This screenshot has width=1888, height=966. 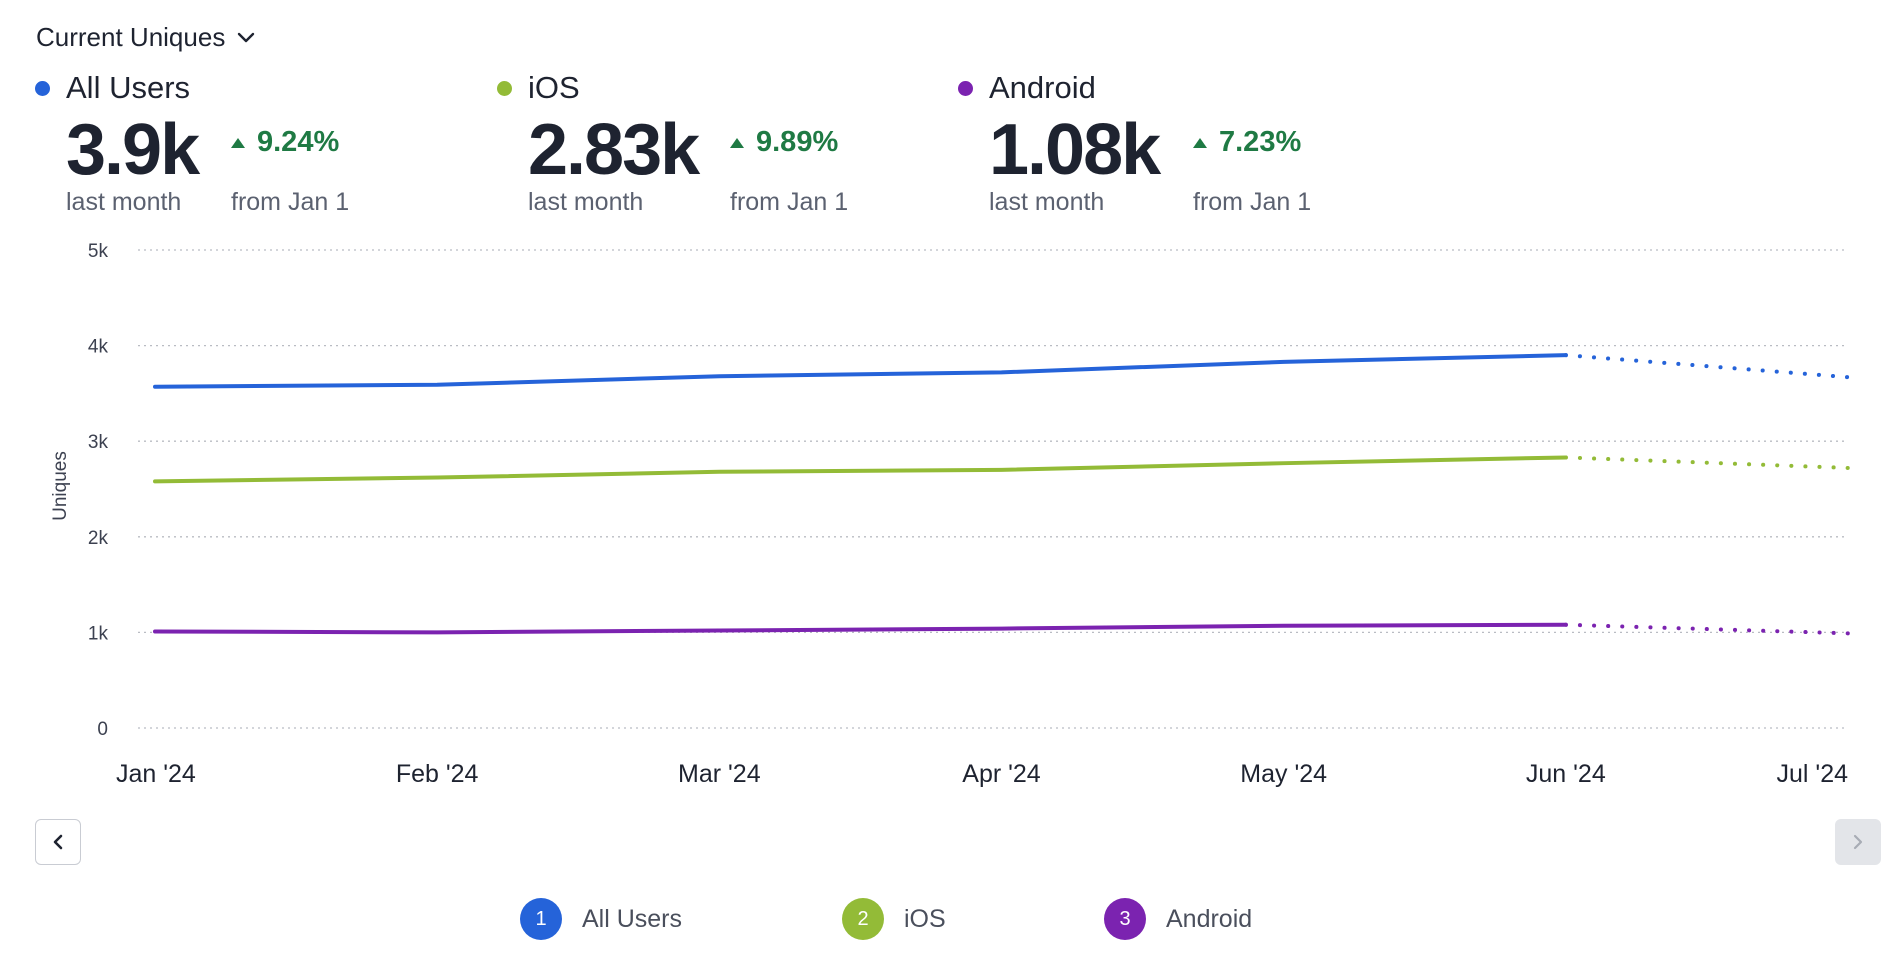 What do you see at coordinates (925, 918) in the screenshot?
I see `legend-label: iOS` at bounding box center [925, 918].